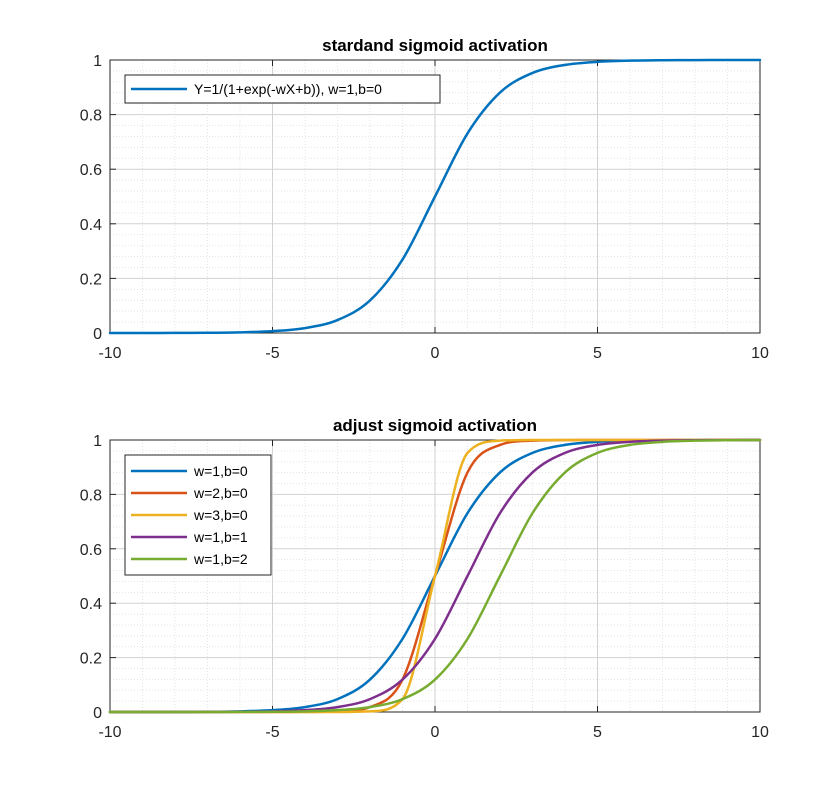 This screenshot has height=800, width=840. I want to click on legend-label-5: w=1,b=2, so click(220, 559).